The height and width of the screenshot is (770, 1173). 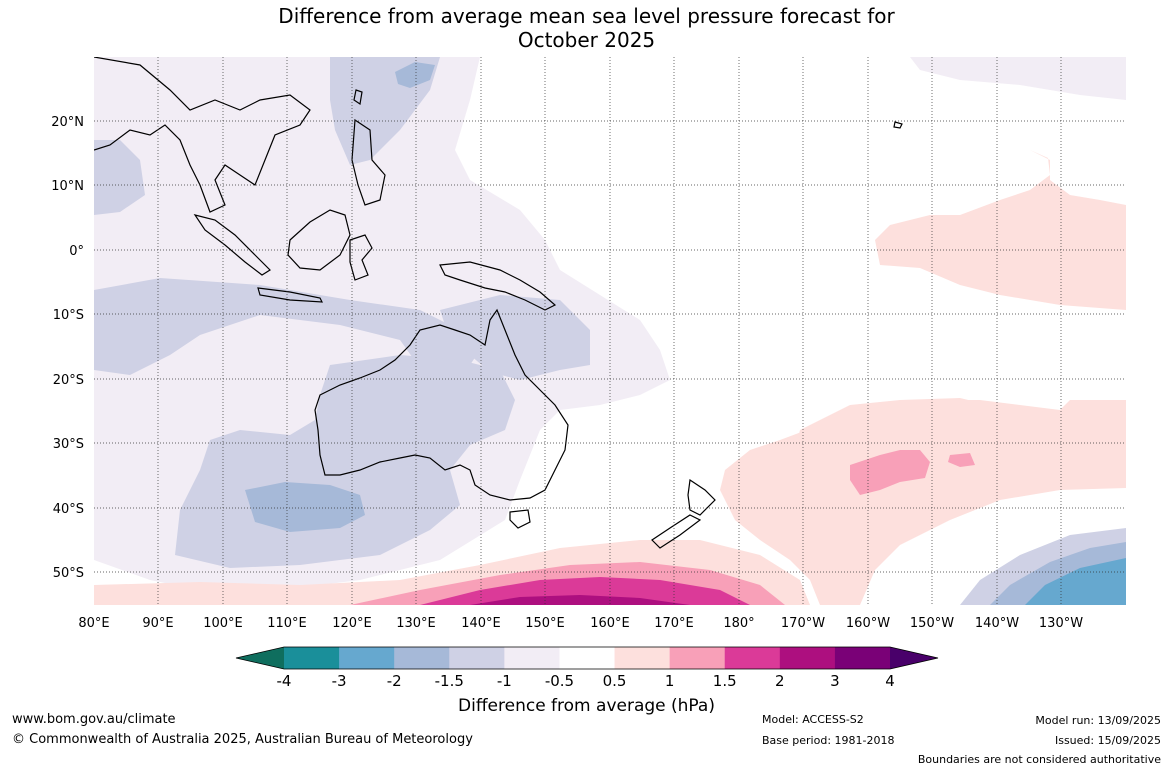 I want to click on lat-label: 50°S, so click(x=68, y=573).